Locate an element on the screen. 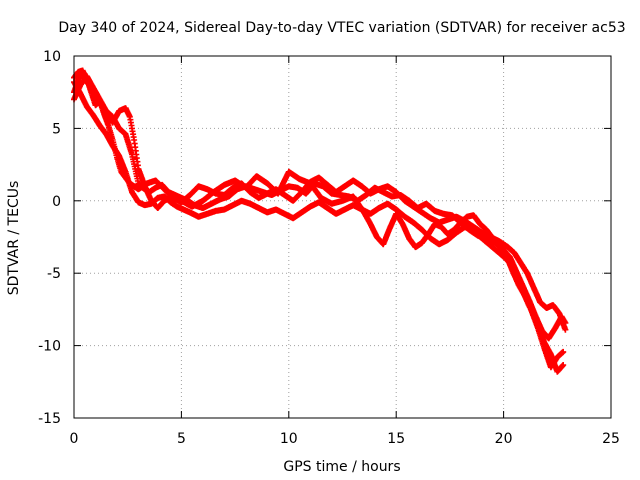 This screenshot has height=480, width=640. x-tick-label: 10 is located at coordinates (289, 439).